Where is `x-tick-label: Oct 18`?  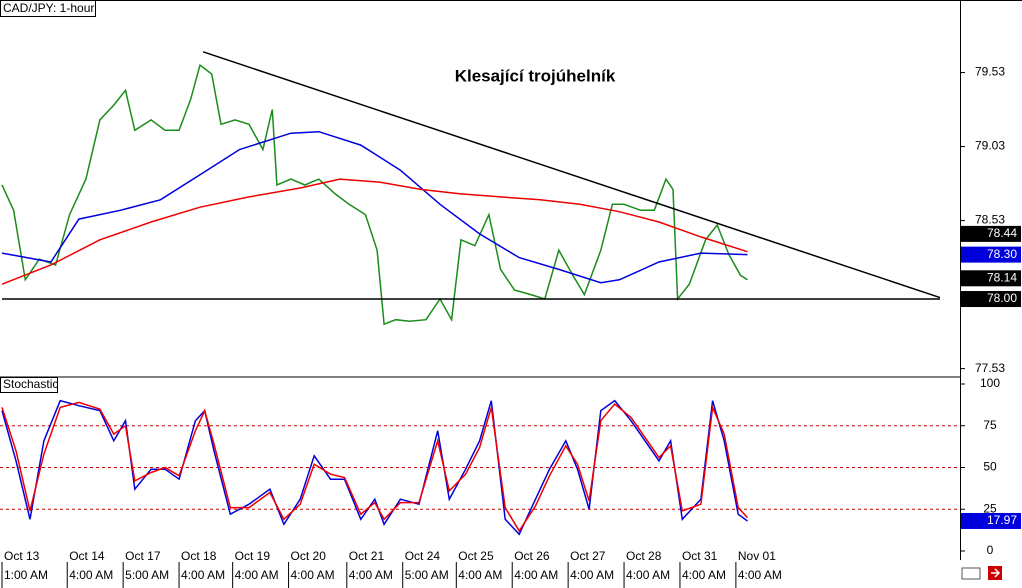 x-tick-label: Oct 18 is located at coordinates (199, 556).